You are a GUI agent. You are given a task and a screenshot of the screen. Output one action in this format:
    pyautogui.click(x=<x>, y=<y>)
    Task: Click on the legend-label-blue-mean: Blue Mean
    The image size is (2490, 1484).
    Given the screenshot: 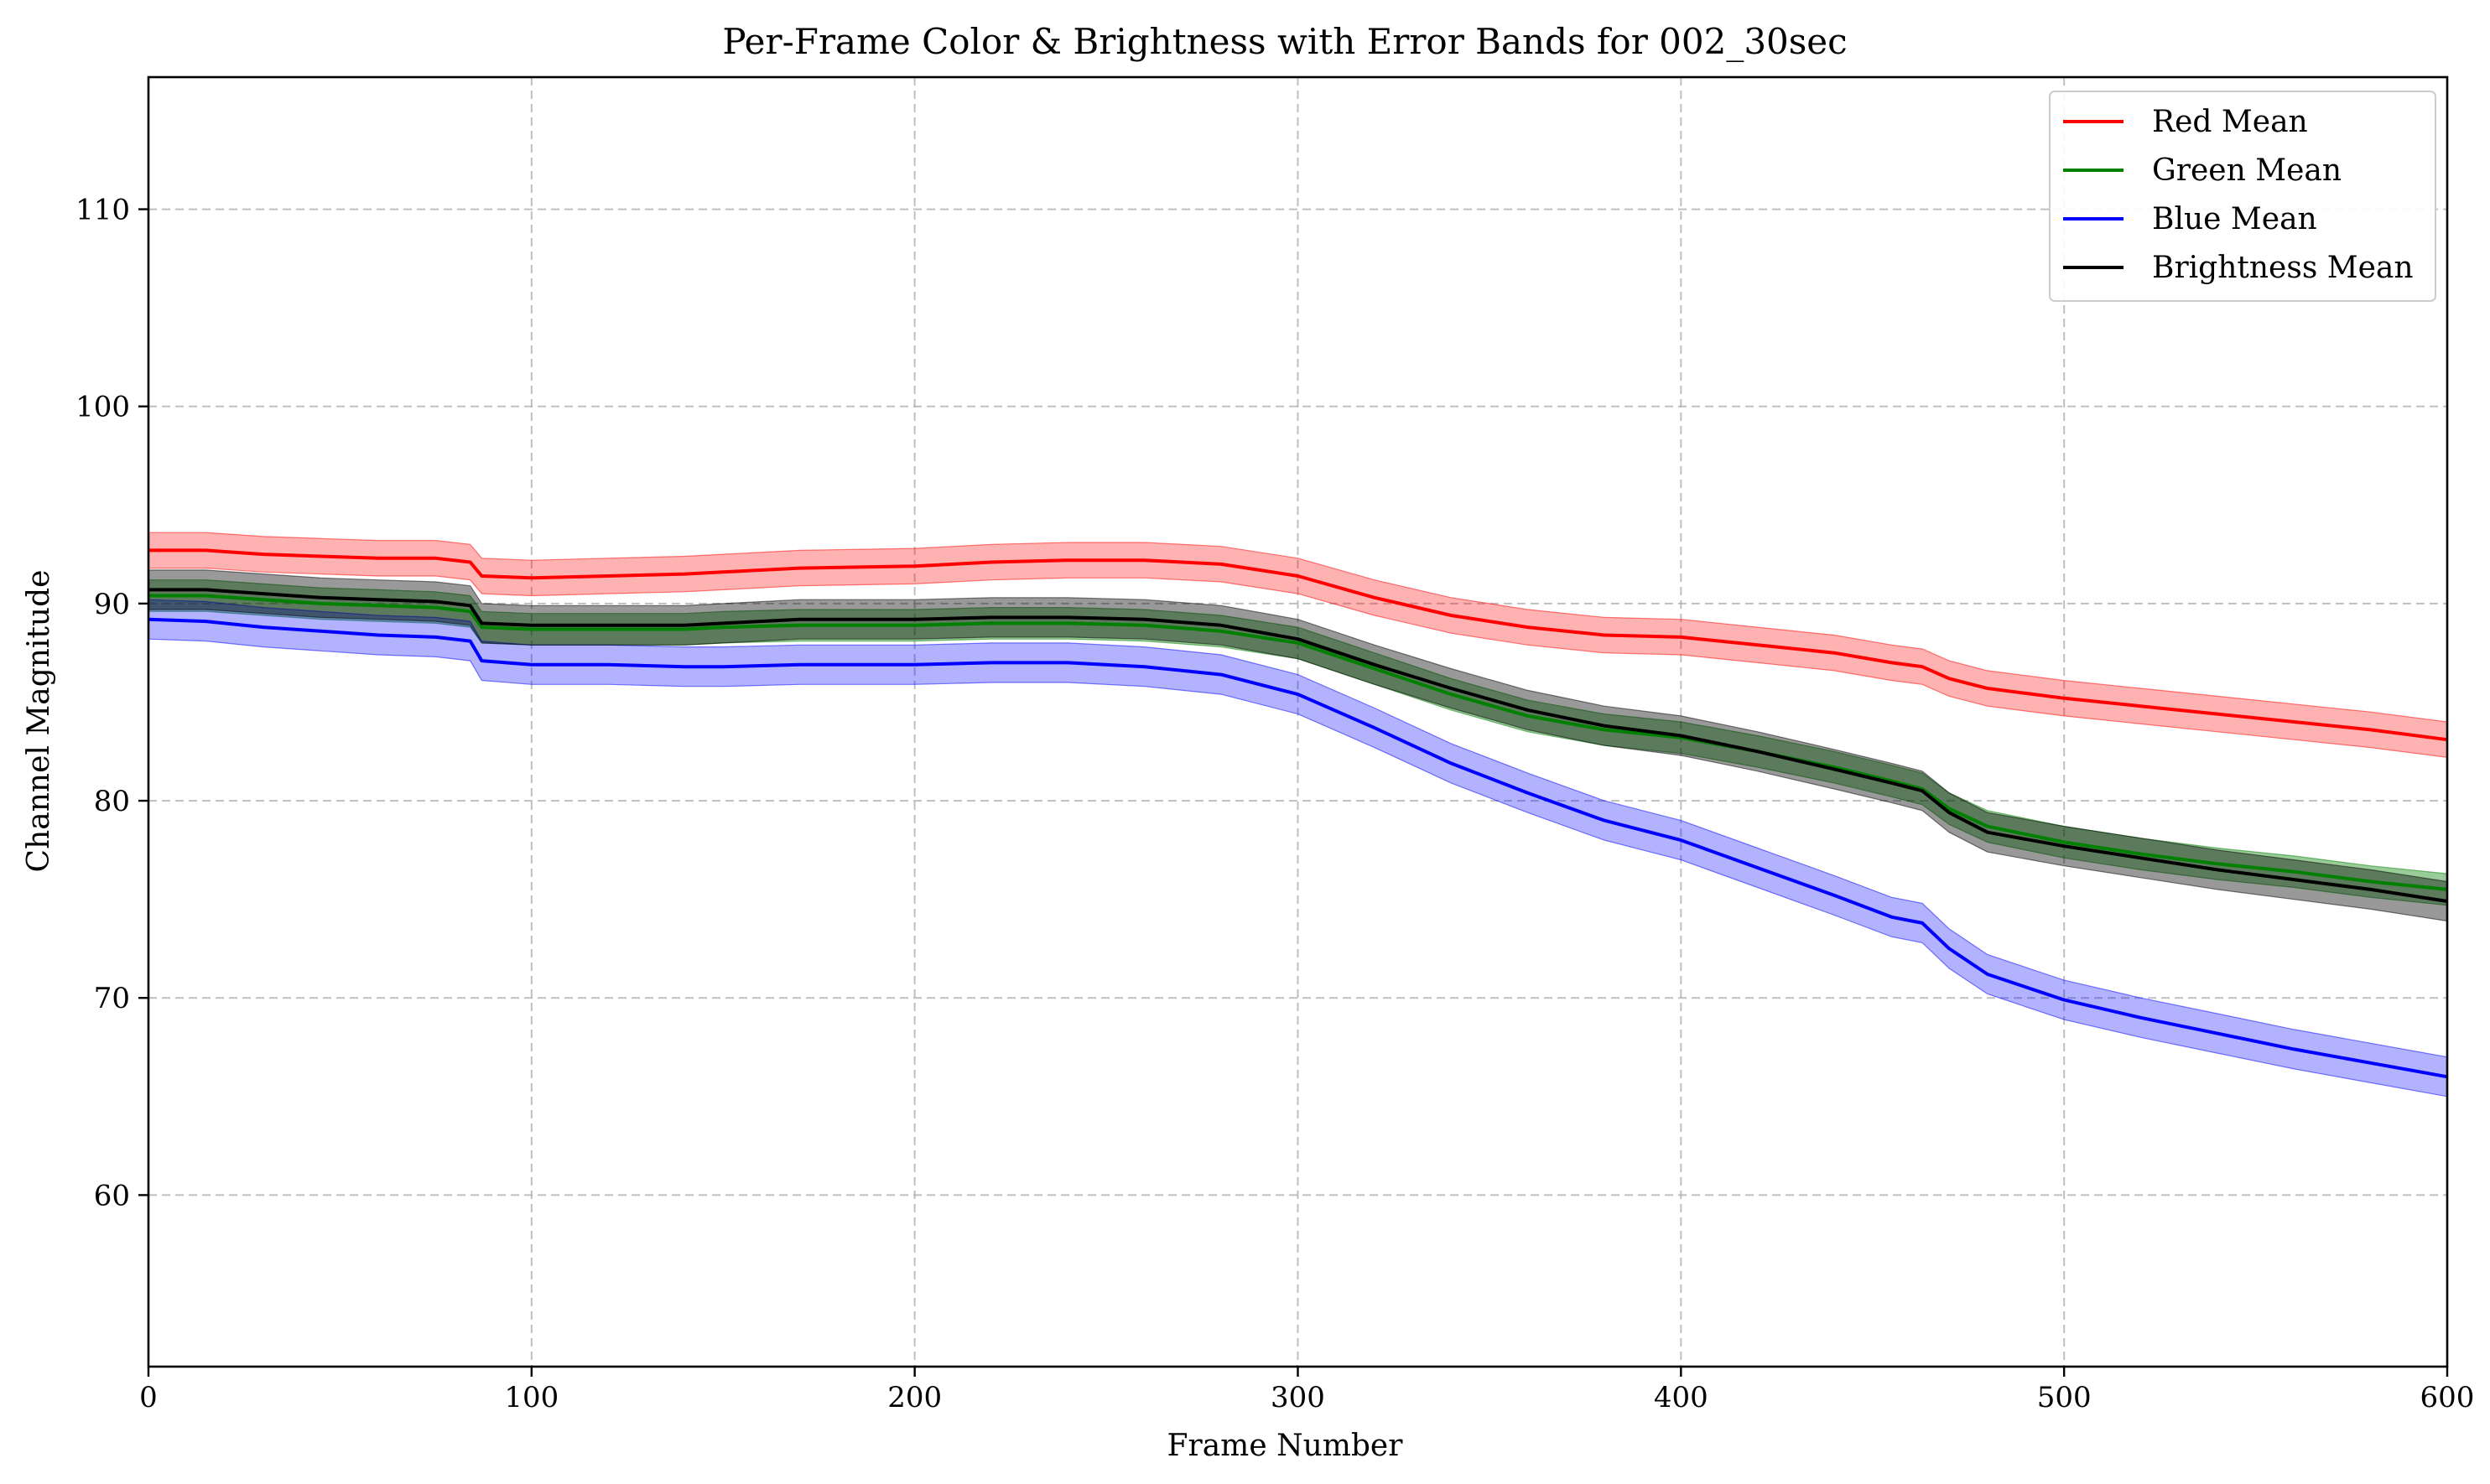 What is the action you would take?
    pyautogui.click(x=2234, y=219)
    